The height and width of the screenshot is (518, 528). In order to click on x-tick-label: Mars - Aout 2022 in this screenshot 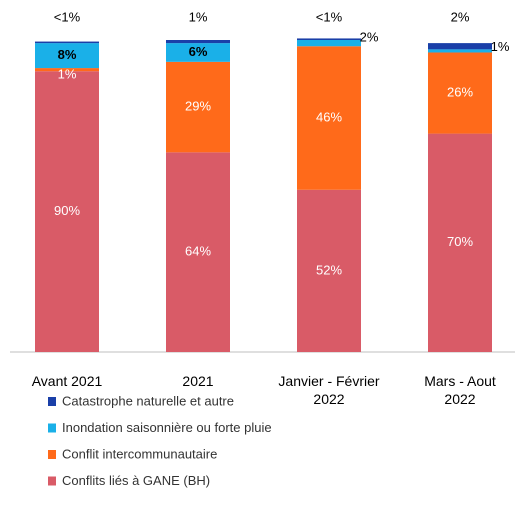, I will do `click(460, 390)`.